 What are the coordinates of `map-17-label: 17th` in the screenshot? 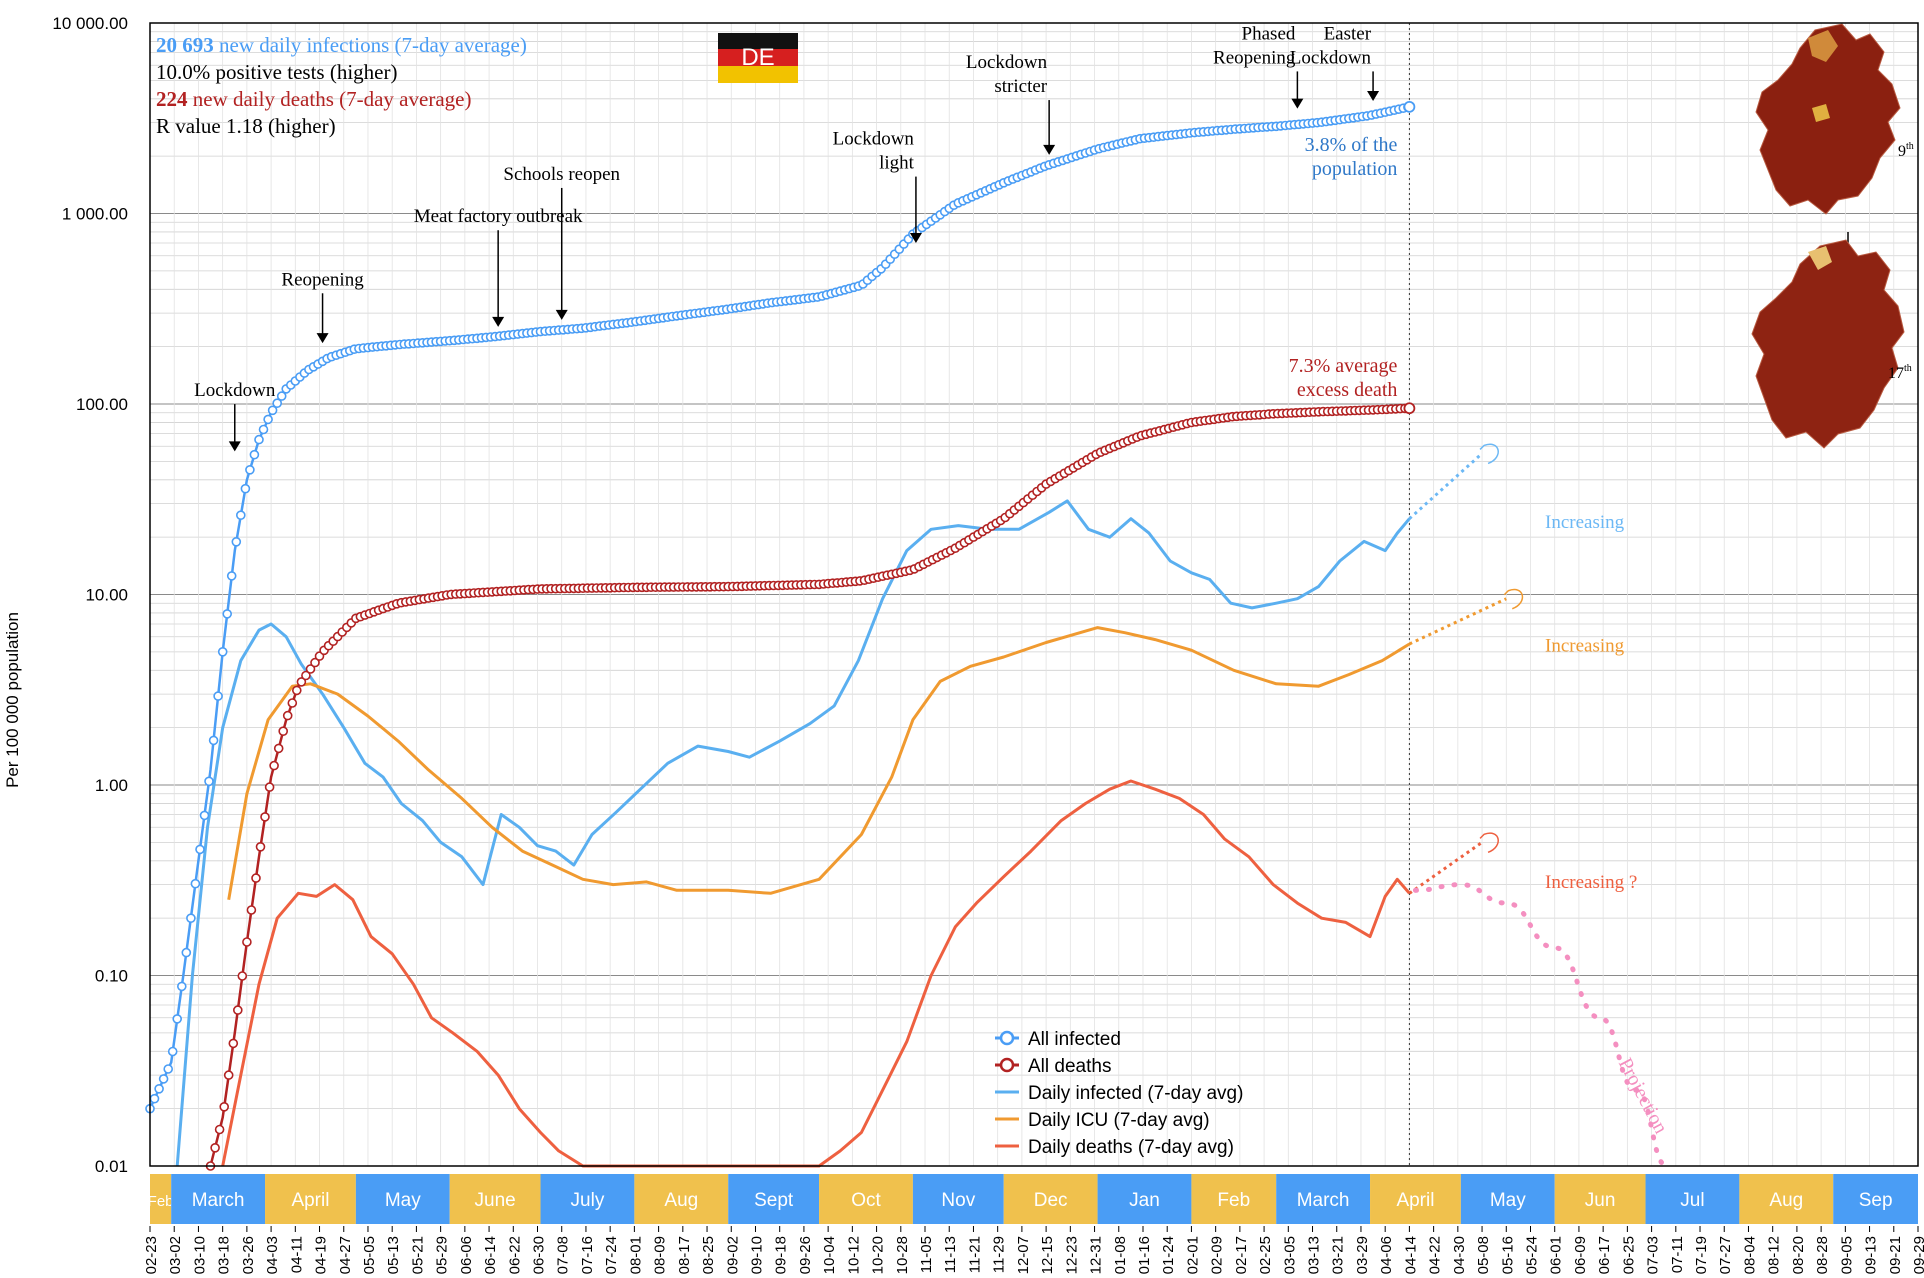 It's located at (1900, 372).